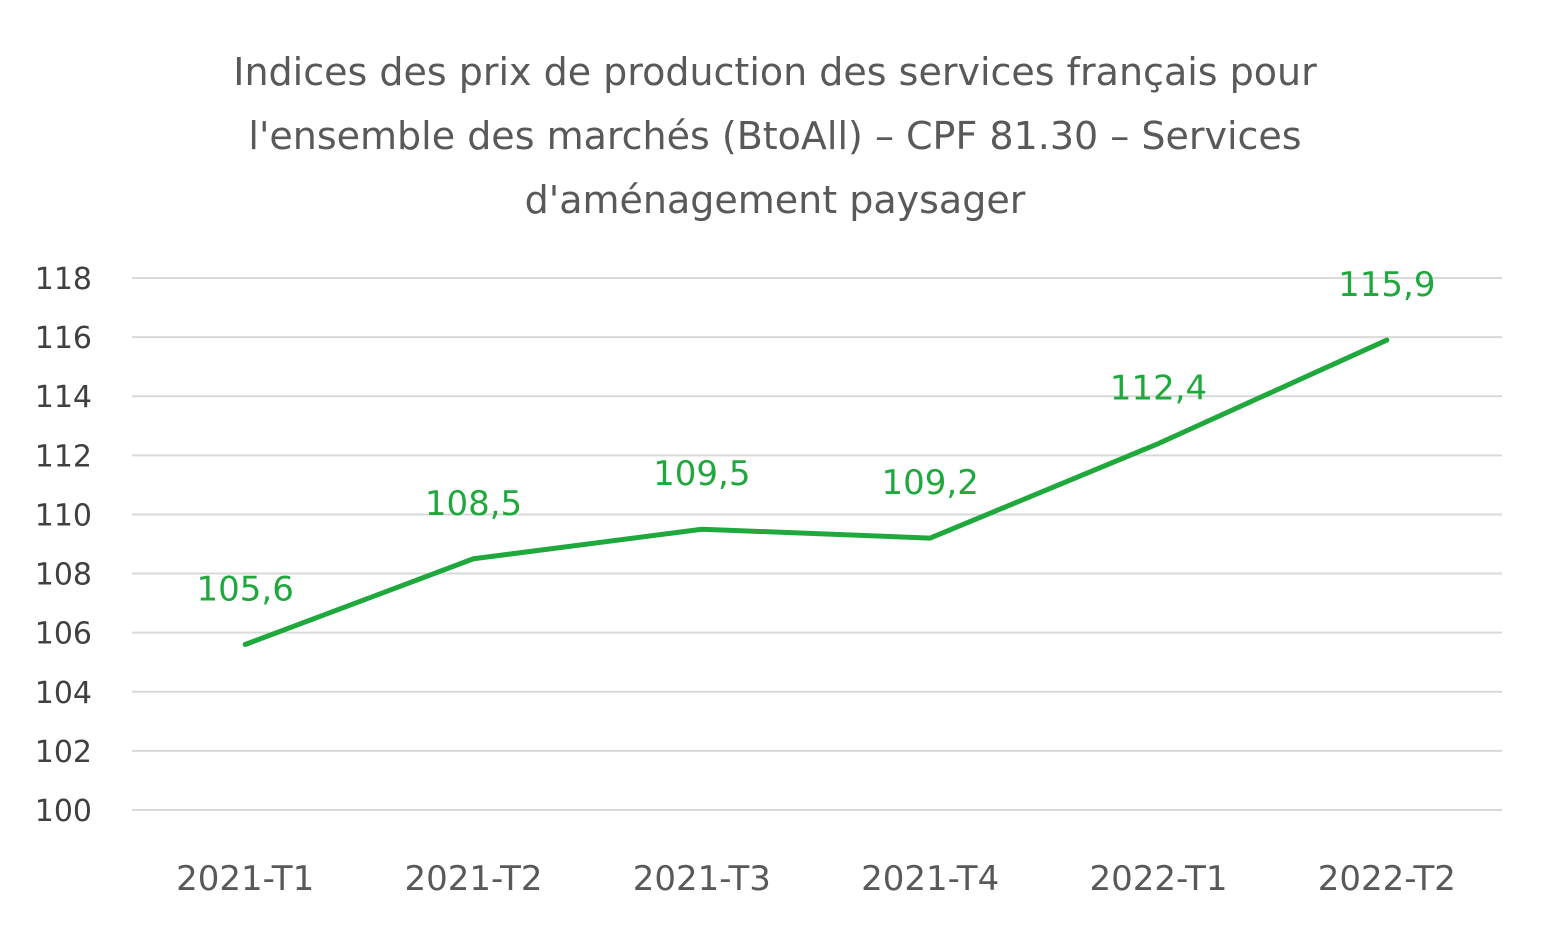 This screenshot has height=930, width=1550. Describe the element at coordinates (245, 879) in the screenshot. I see `x-tick-label: 2021-T1` at that location.